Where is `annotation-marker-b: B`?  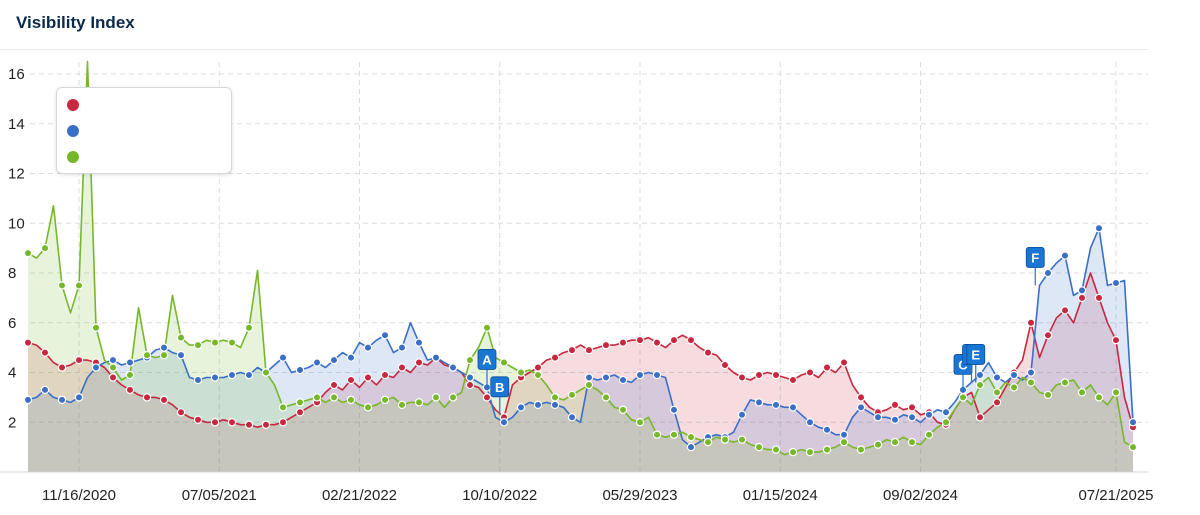 annotation-marker-b: B is located at coordinates (500, 395).